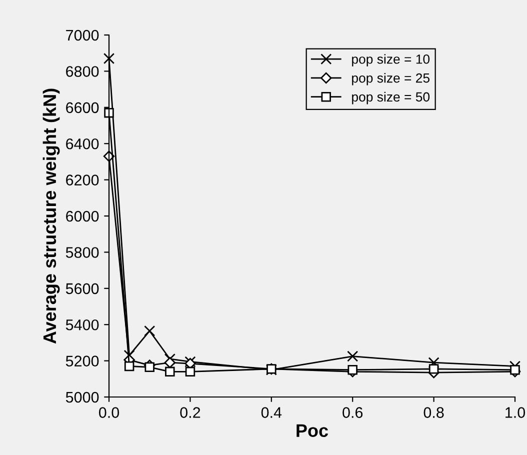 The image size is (527, 455). Describe the element at coordinates (82, 324) in the screenshot. I see `y-tick-label: 5400` at that location.